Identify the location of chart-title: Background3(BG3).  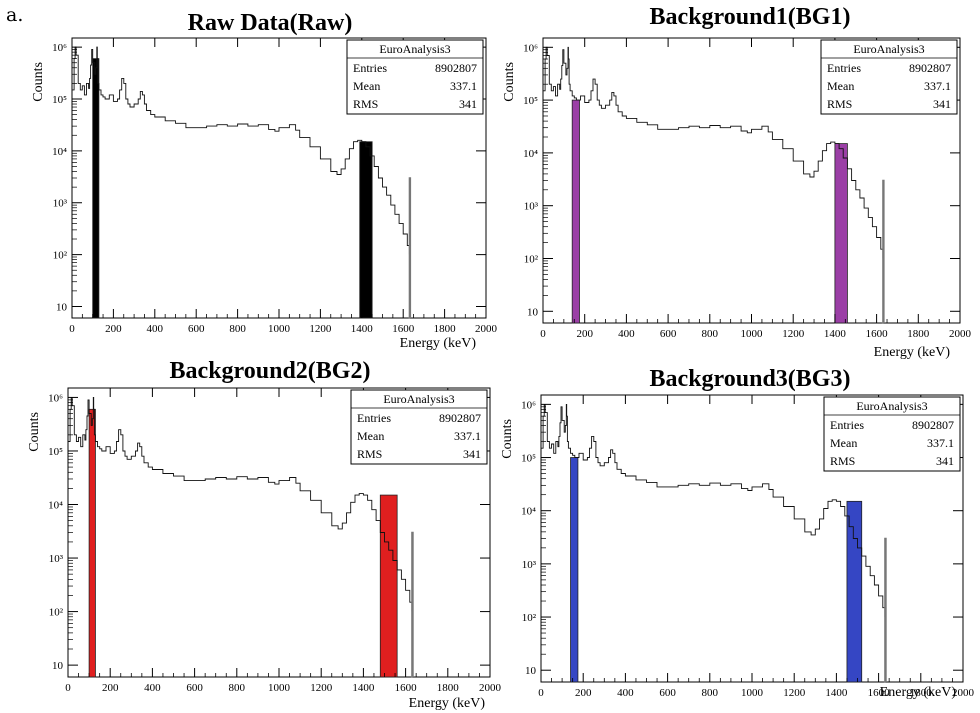
(750, 379).